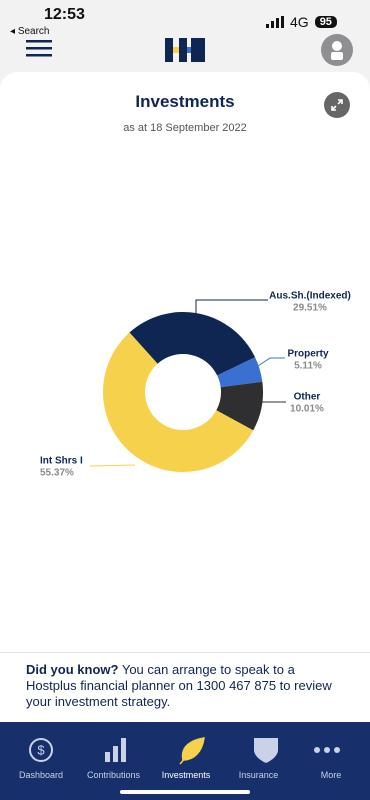 This screenshot has width=370, height=800. Describe the element at coordinates (308, 366) in the screenshot. I see `slice-value: 5.11%` at that location.